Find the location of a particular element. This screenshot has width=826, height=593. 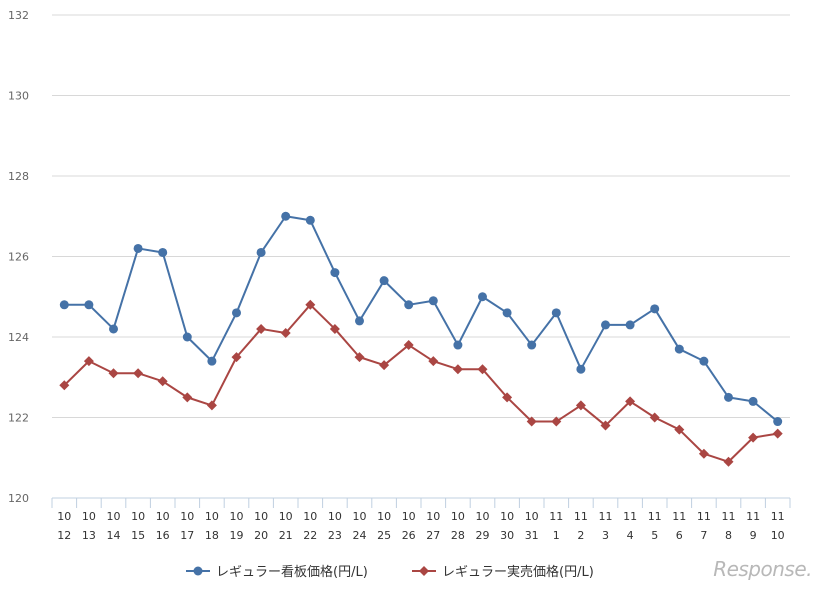

response-logo: Response. is located at coordinates (762, 569).